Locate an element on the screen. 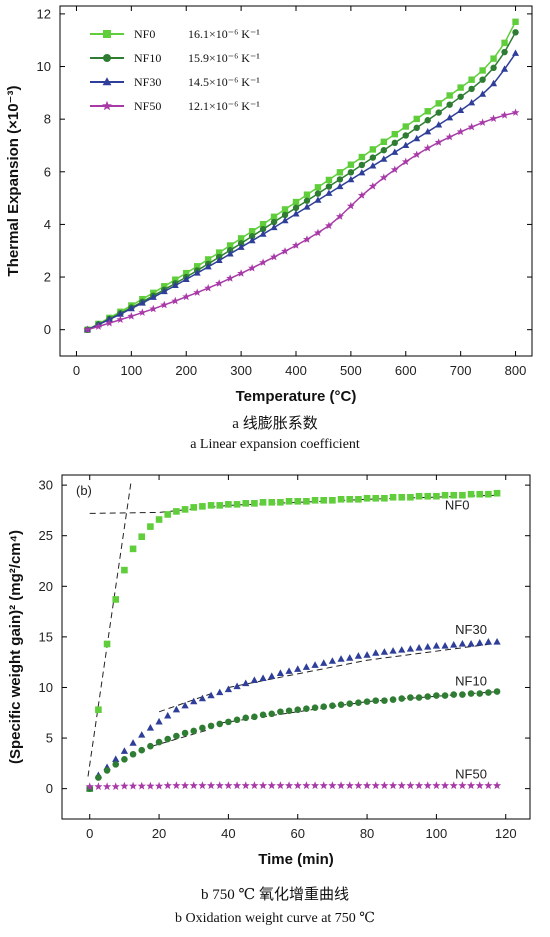 The height and width of the screenshot is (937, 550). fit-line is located at coordinates (186, 702).